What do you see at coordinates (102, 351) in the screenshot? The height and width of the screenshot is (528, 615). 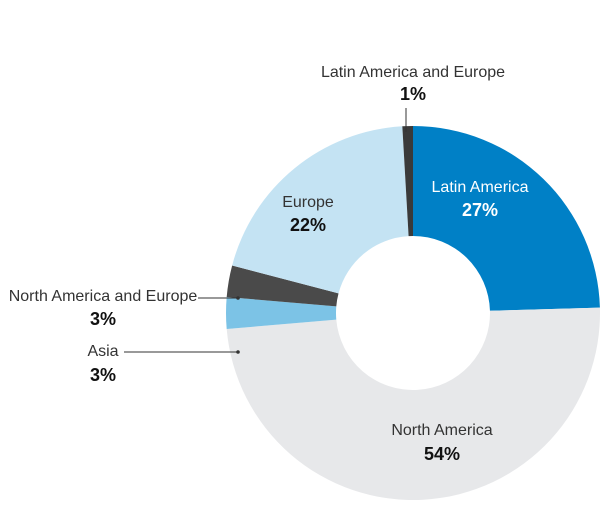 I see `label-asia-name: Asia` at bounding box center [102, 351].